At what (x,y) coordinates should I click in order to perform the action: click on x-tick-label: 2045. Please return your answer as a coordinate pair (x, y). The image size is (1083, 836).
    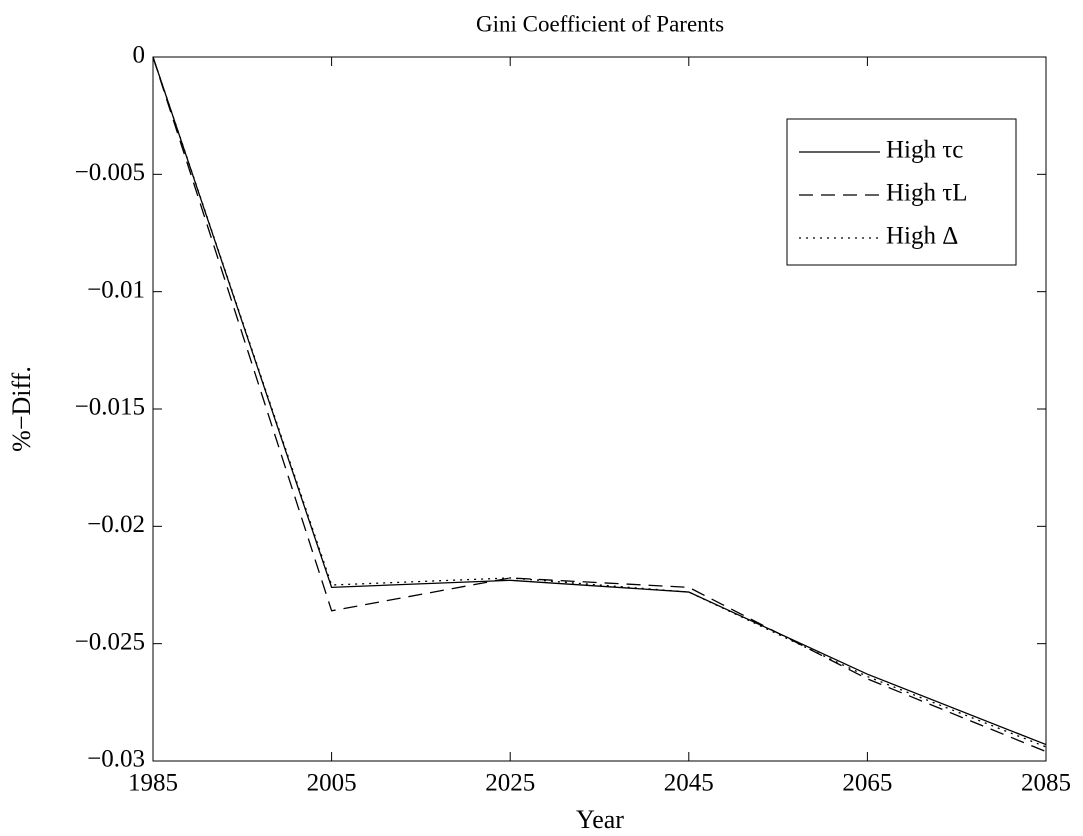
    Looking at the image, I should click on (689, 783).